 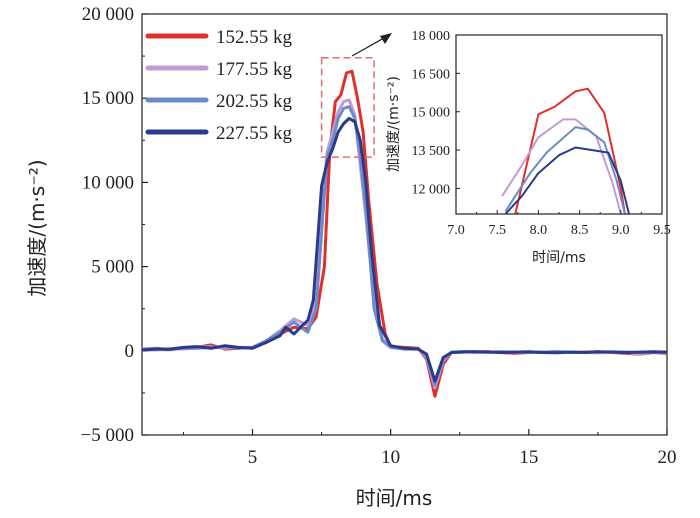 What do you see at coordinates (386, 38) in the screenshot?
I see `zoom-arrow-head` at bounding box center [386, 38].